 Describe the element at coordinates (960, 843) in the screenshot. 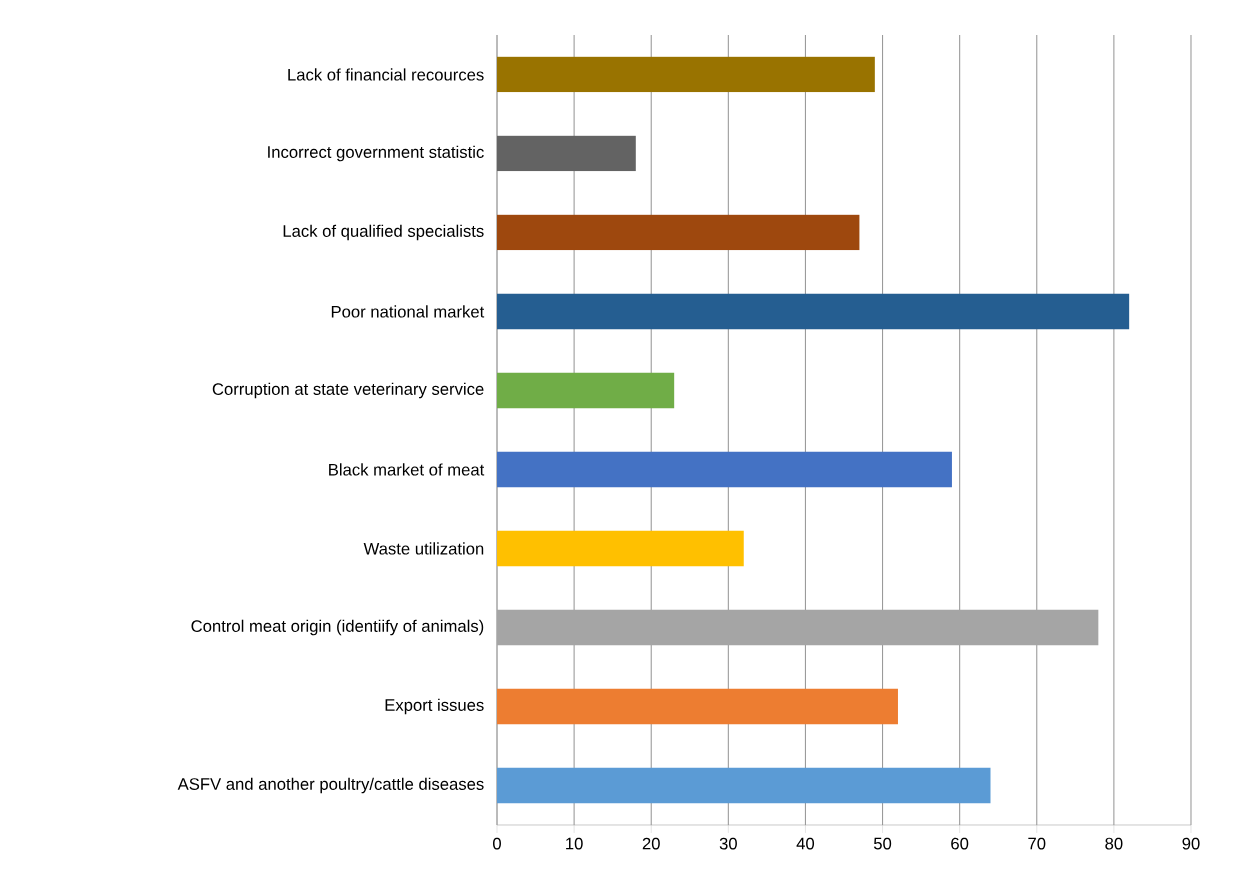

I see `x-tick-label: 60` at that location.